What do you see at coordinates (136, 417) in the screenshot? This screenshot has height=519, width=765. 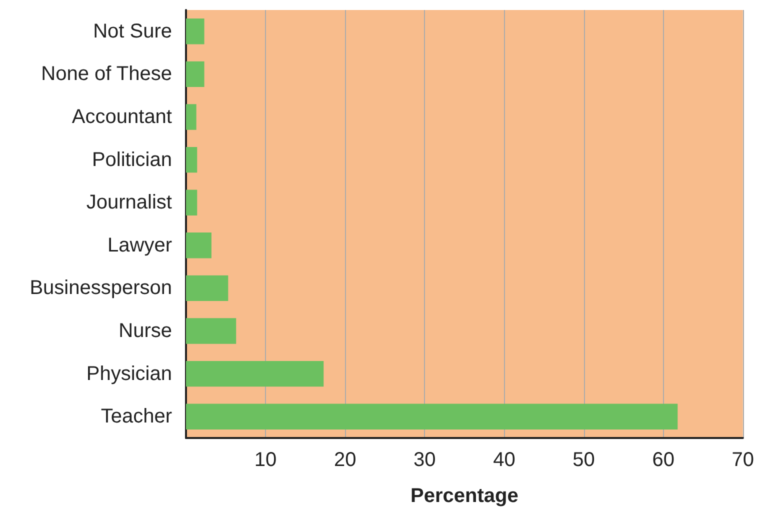 I see `y-tick-label: Teacher` at bounding box center [136, 417].